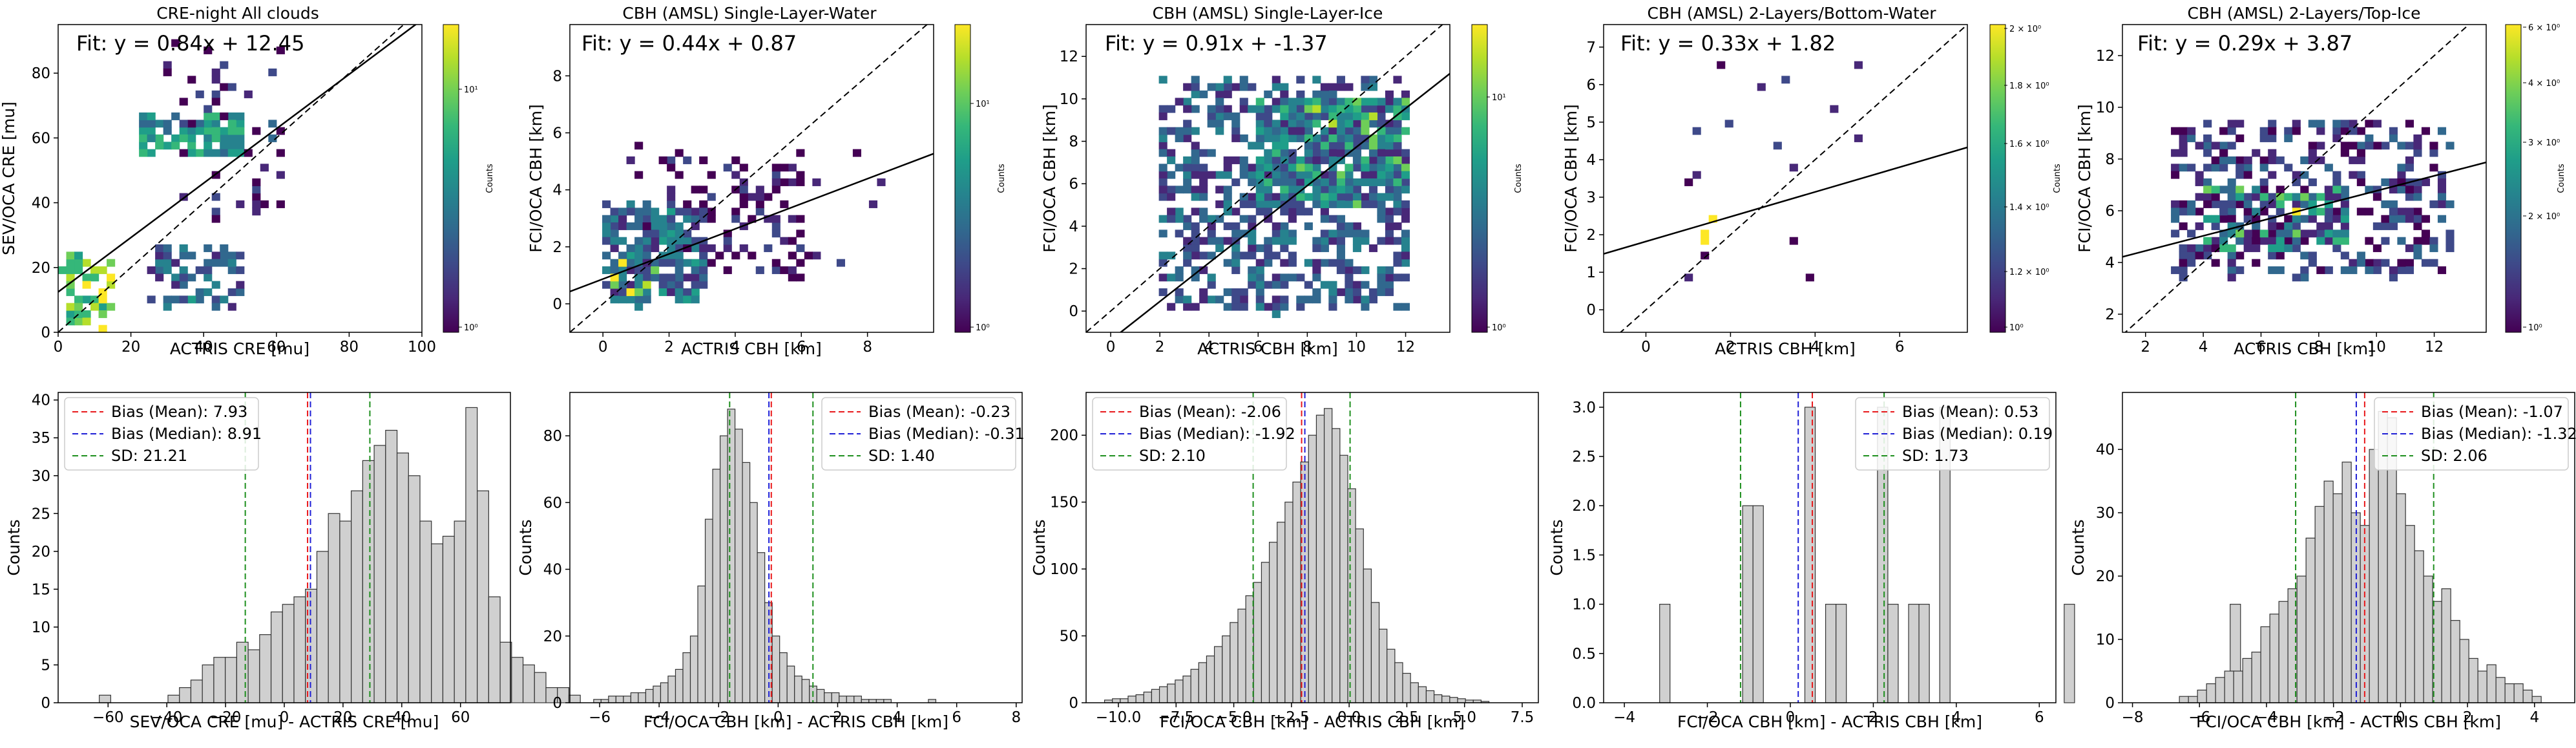  I want to click on colorbar-tick-label: 10¹, so click(1499, 98).